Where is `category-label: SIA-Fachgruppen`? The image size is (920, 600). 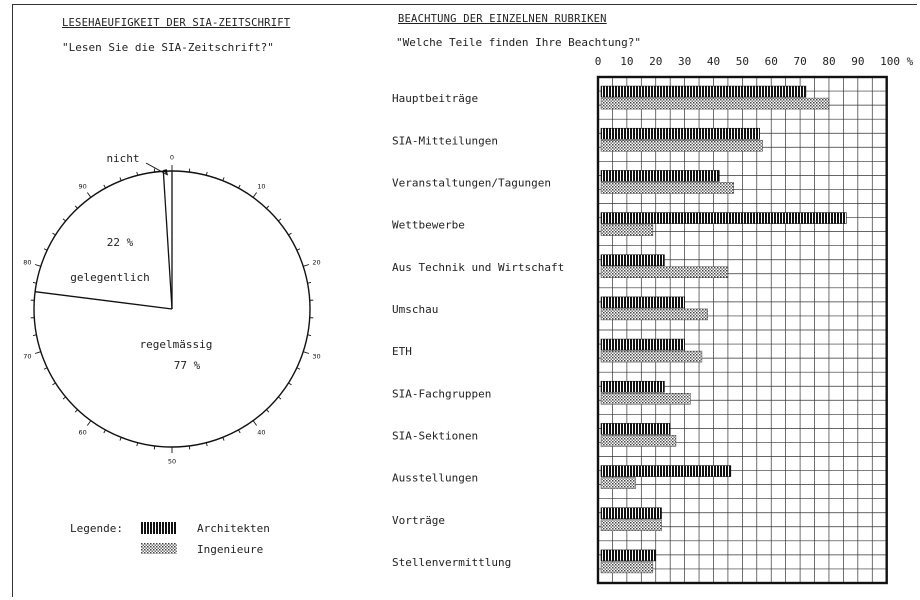 category-label: SIA-Fachgruppen is located at coordinates (441, 393).